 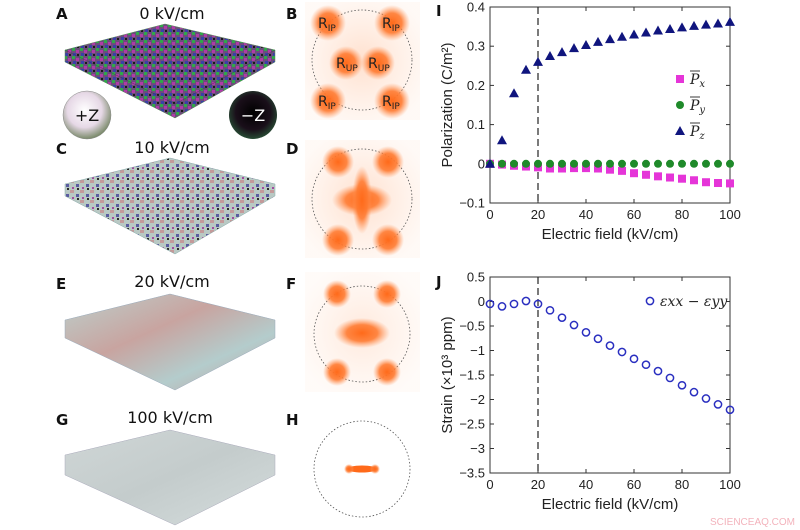 I want to click on y-axis-label: Polarization (C/m²), so click(x=447, y=104).